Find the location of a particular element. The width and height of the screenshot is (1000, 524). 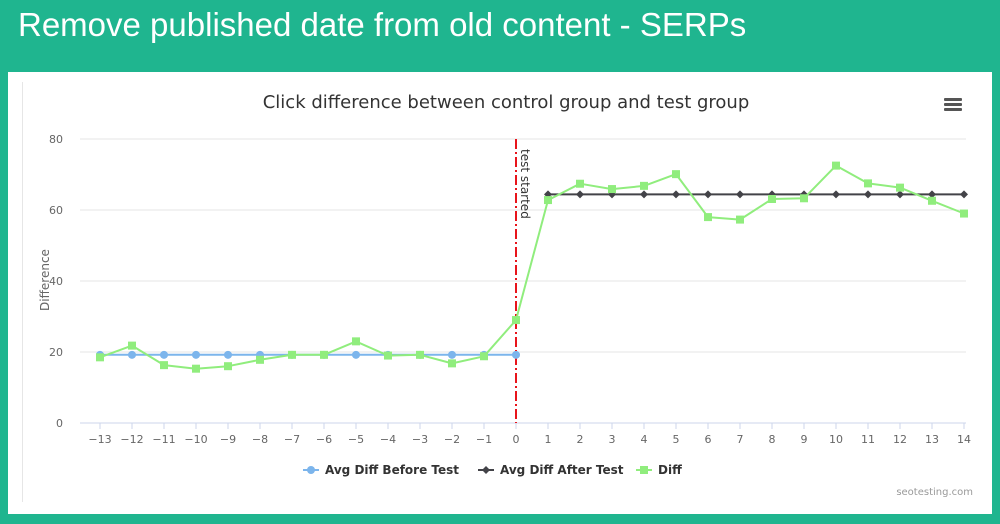

y-tick-label: 80 is located at coordinates (56, 139).